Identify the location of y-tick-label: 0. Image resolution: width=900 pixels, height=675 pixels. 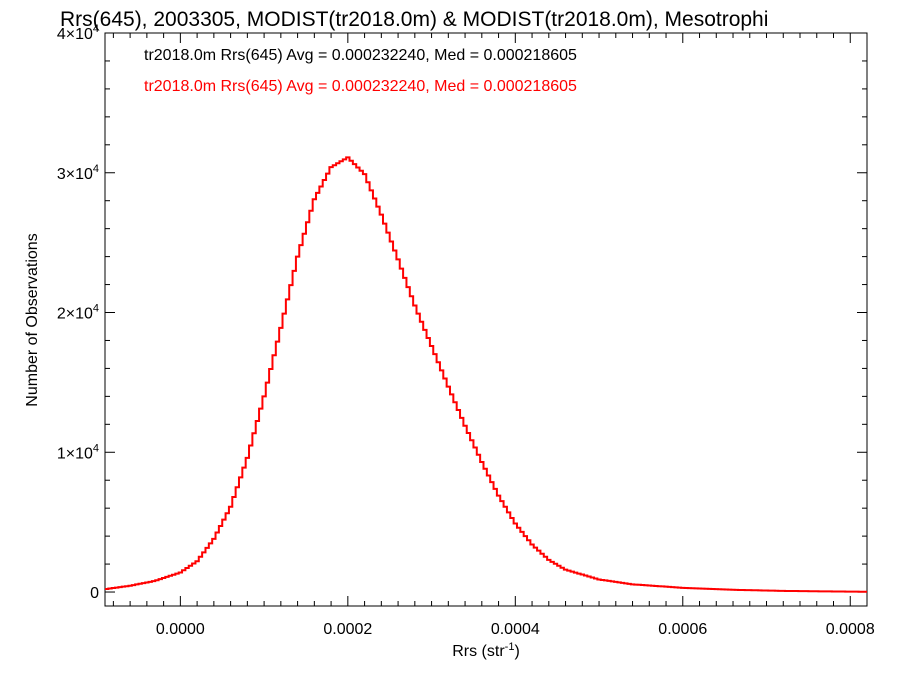
(94, 593).